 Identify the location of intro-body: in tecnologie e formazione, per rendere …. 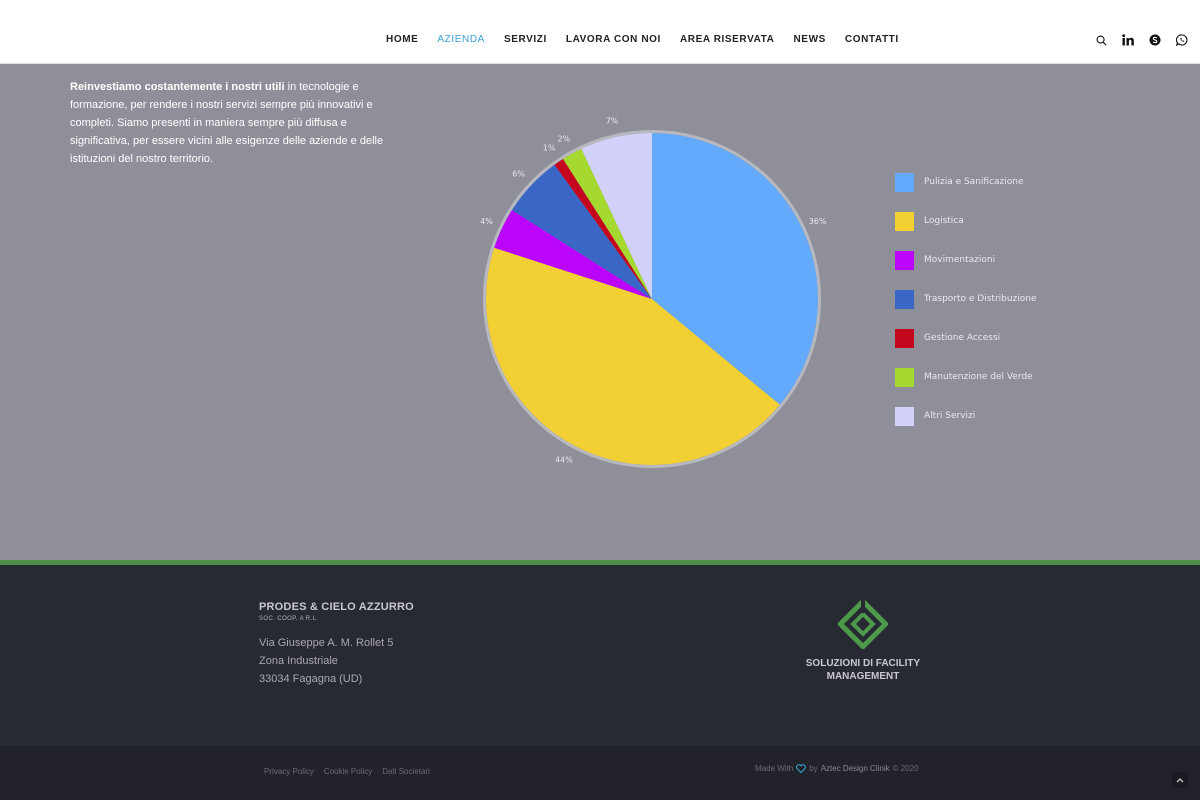
(227, 123).